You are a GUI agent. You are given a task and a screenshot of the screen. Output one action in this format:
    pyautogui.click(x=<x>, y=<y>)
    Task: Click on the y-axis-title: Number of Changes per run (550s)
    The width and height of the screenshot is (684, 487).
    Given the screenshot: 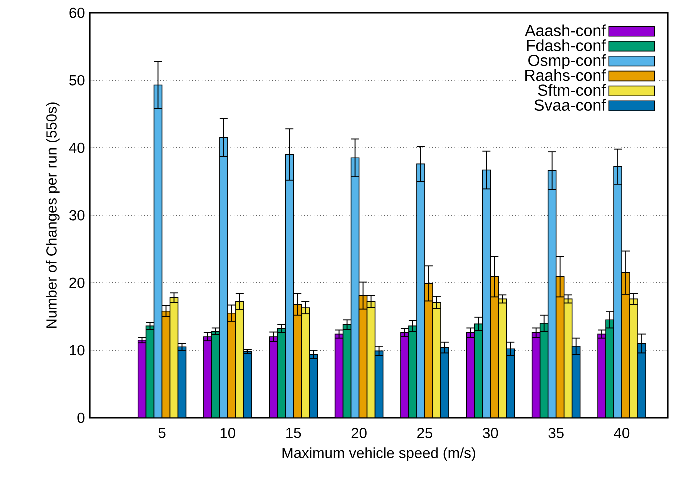 What is the action you would take?
    pyautogui.click(x=53, y=215)
    